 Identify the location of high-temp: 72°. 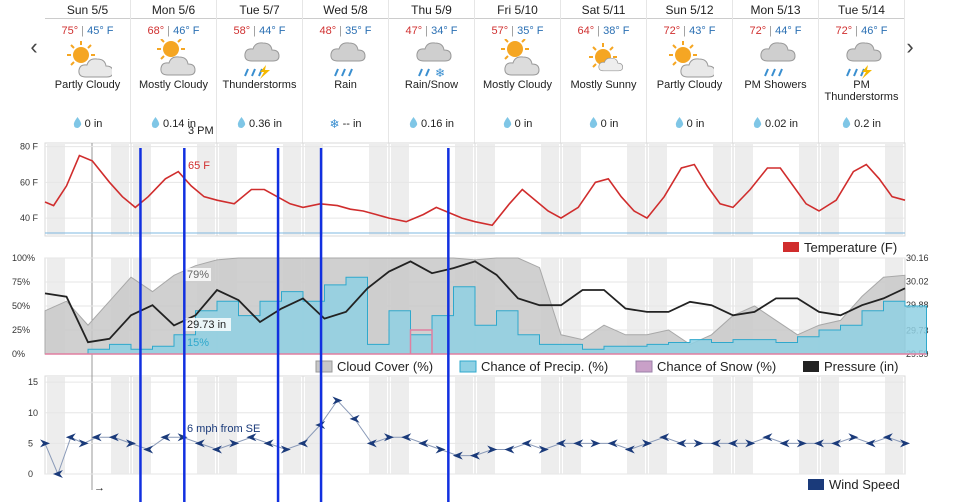
(844, 31).